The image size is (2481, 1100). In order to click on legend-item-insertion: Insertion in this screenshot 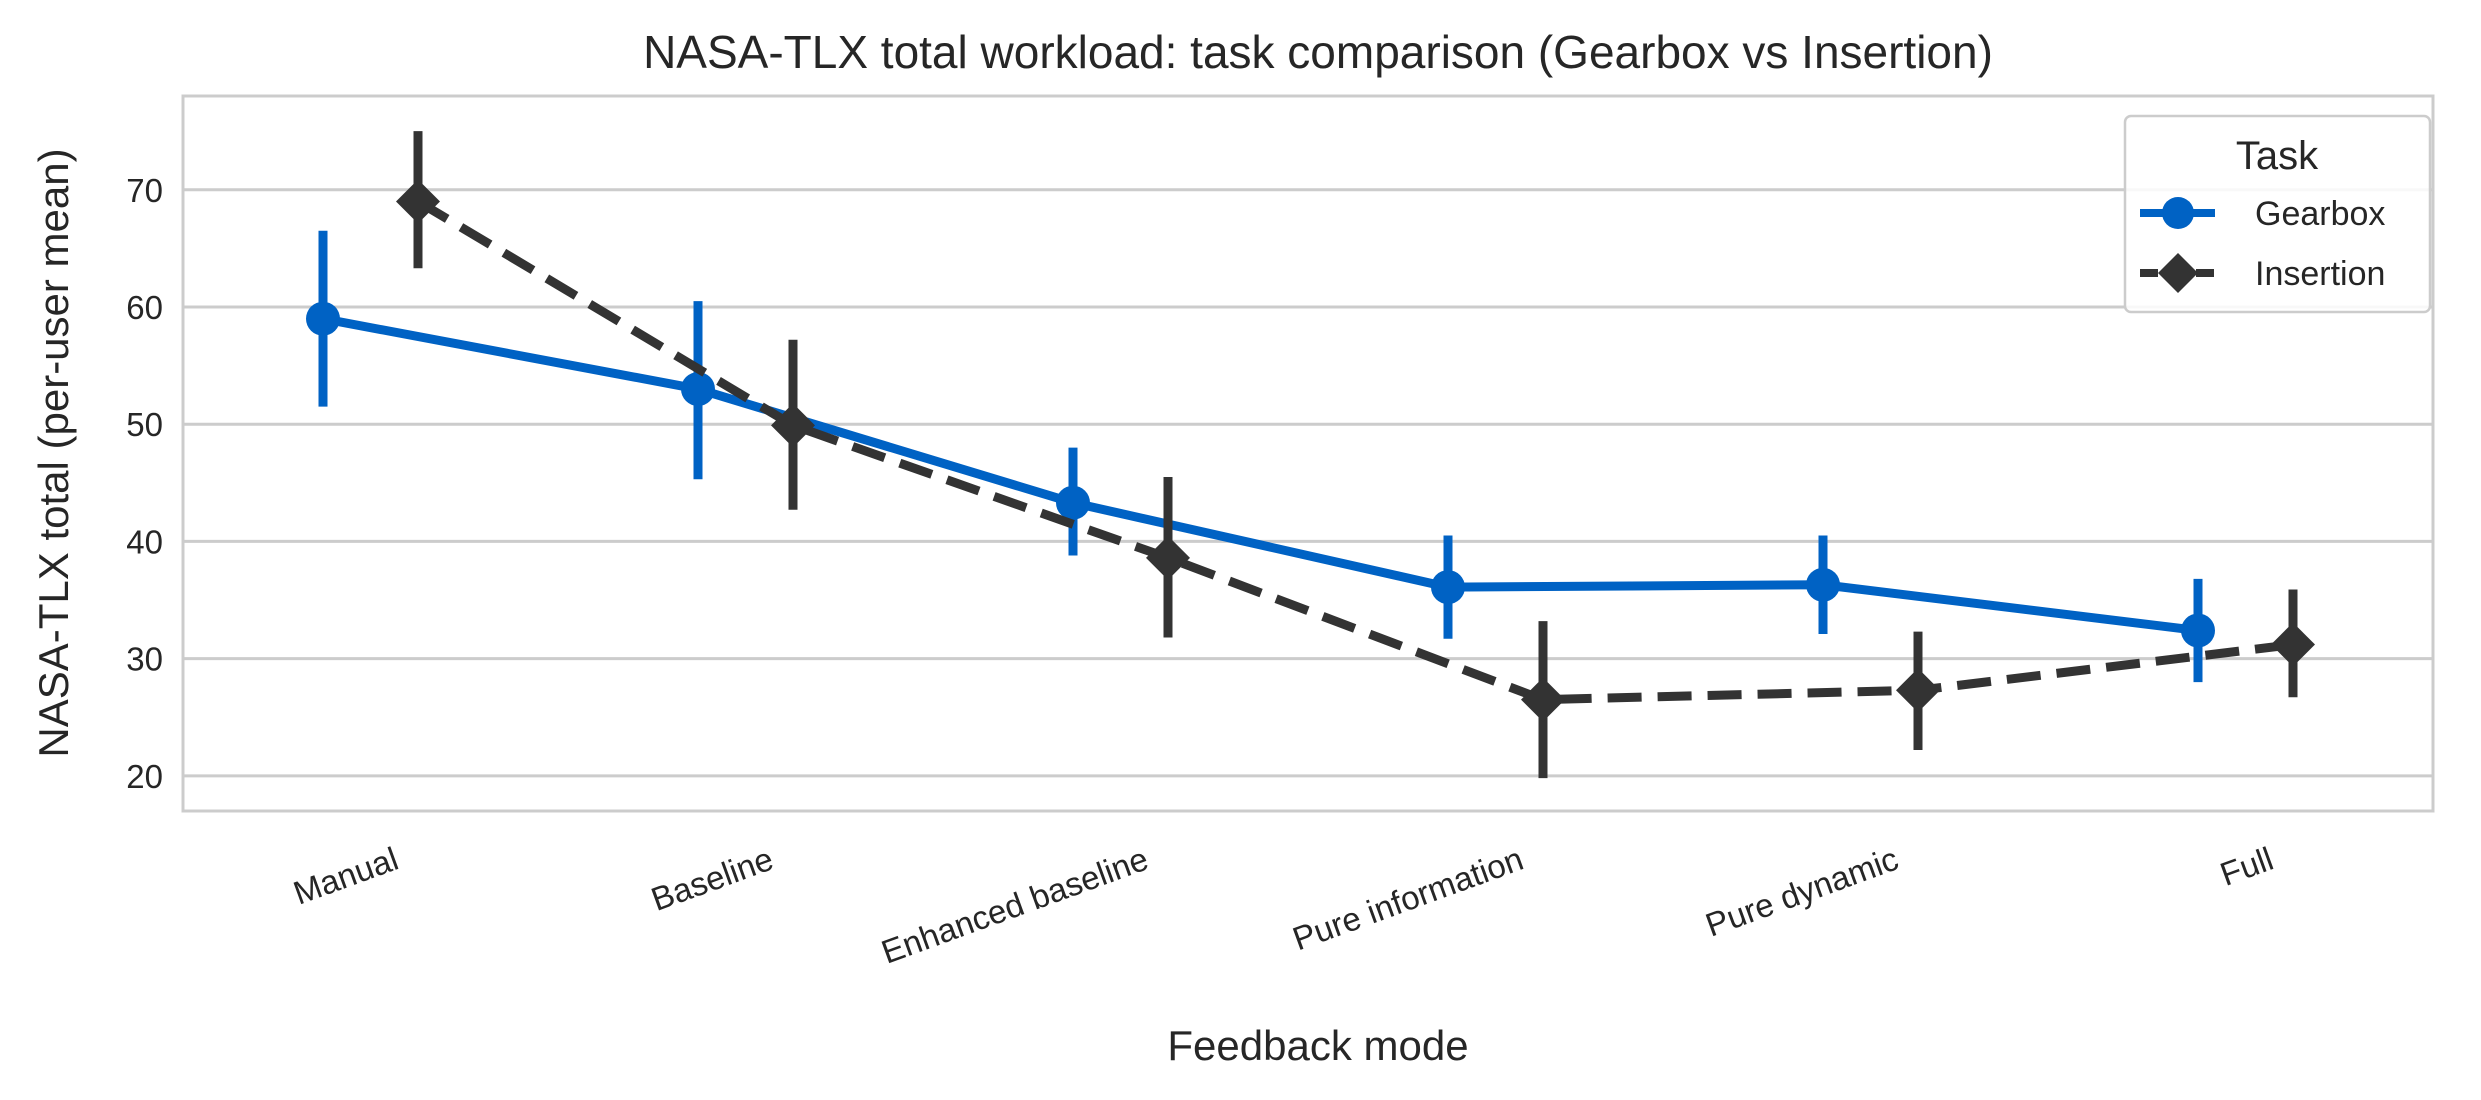, I will do `click(2262, 273)`.